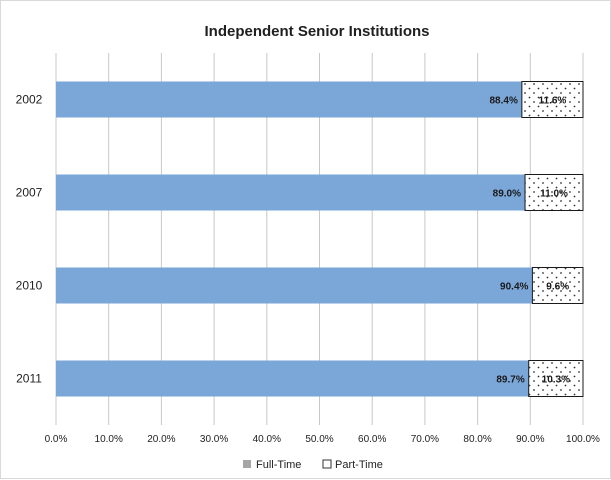 The image size is (611, 480). Describe the element at coordinates (359, 465) in the screenshot. I see `legend-label-part-time: Part-Time` at that location.